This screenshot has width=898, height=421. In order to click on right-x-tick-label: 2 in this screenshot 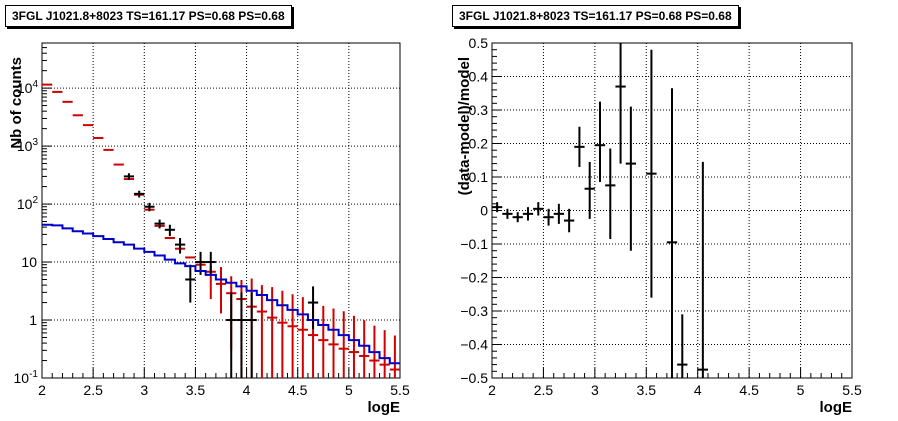, I will do `click(492, 390)`.